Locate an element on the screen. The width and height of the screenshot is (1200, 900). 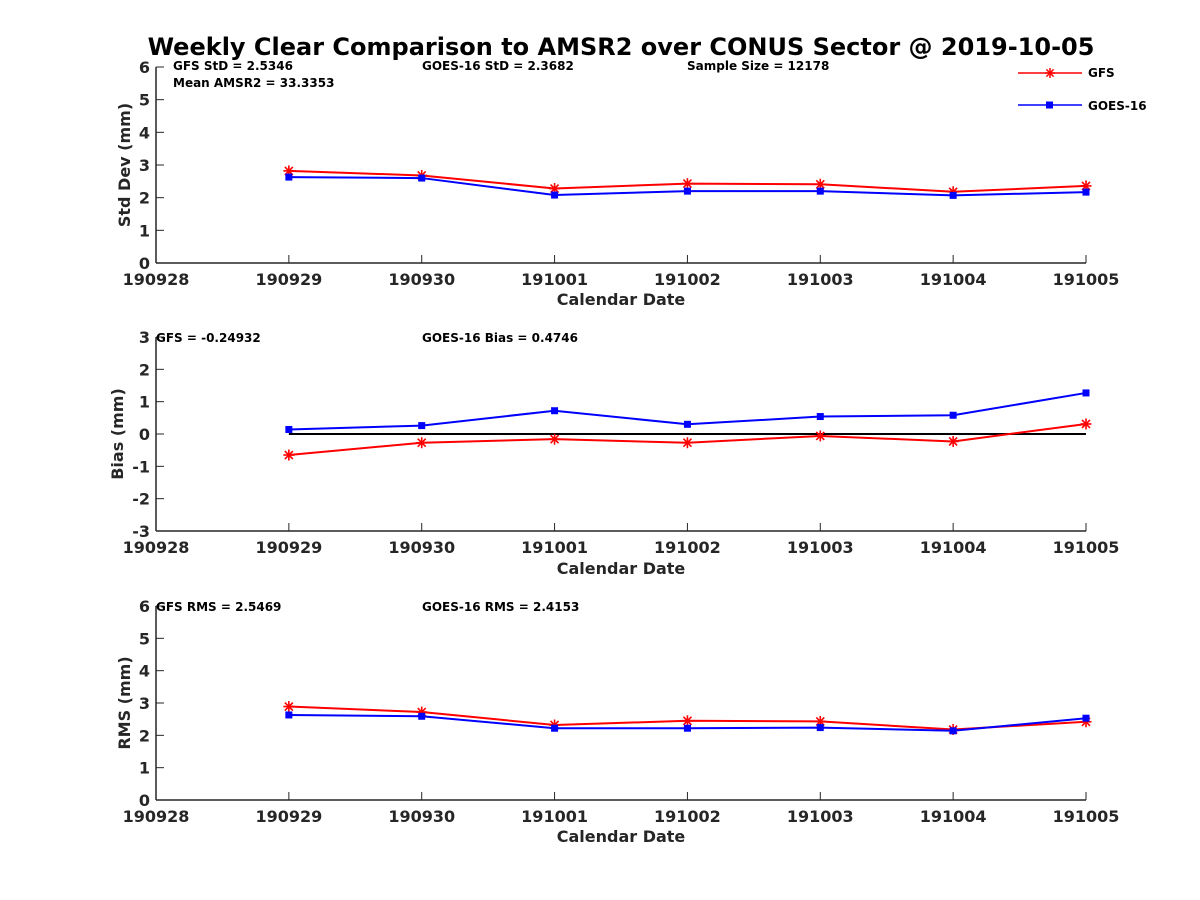
stat-annotation: GFS = -0.24932 is located at coordinates (208, 338).